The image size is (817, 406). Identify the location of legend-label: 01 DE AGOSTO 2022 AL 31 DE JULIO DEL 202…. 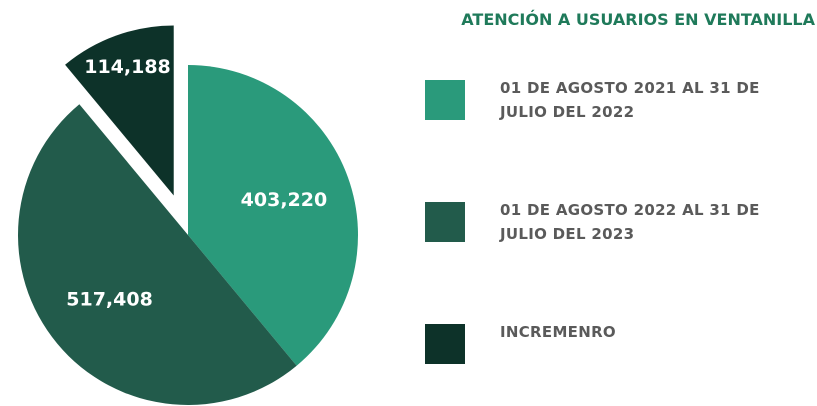
(630, 222).